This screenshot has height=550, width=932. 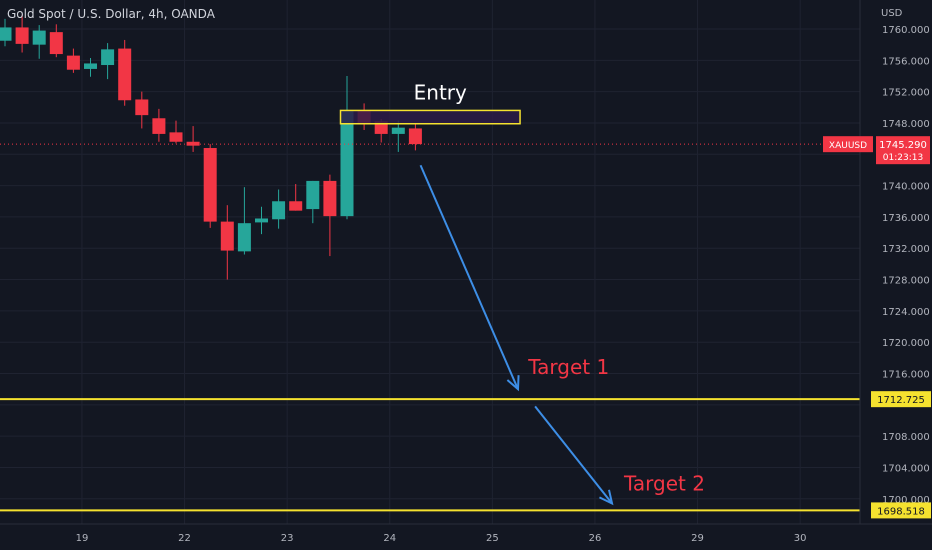 What do you see at coordinates (906, 312) in the screenshot?
I see `y-tick-label: 1724.000` at bounding box center [906, 312].